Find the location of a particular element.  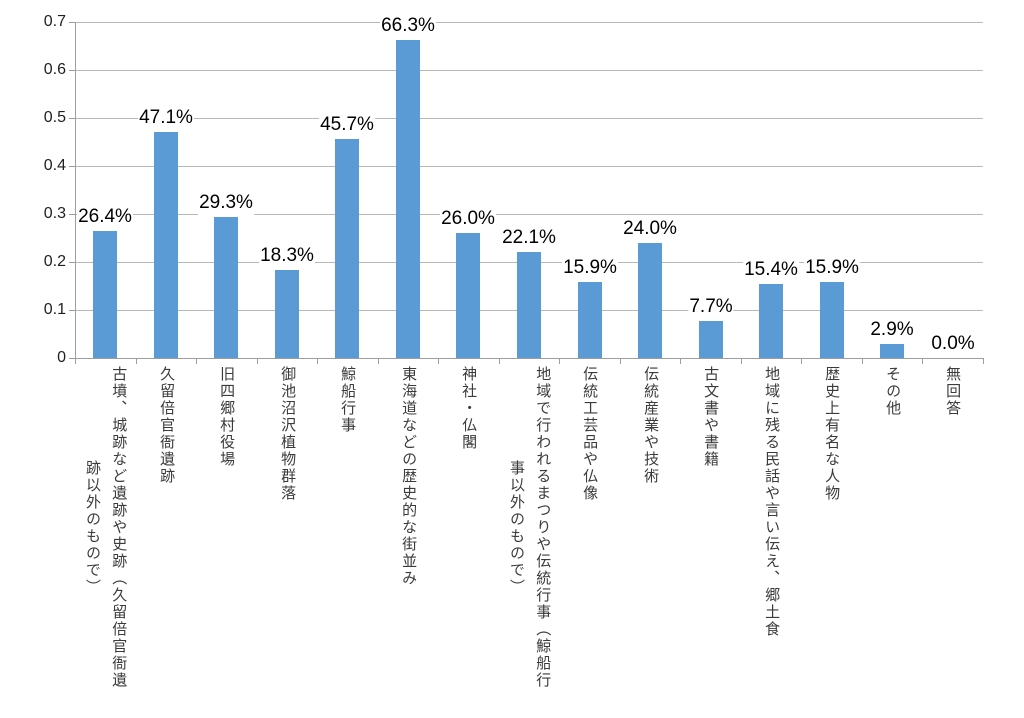

y-tick-label: 0.1 is located at coordinates (54, 309).